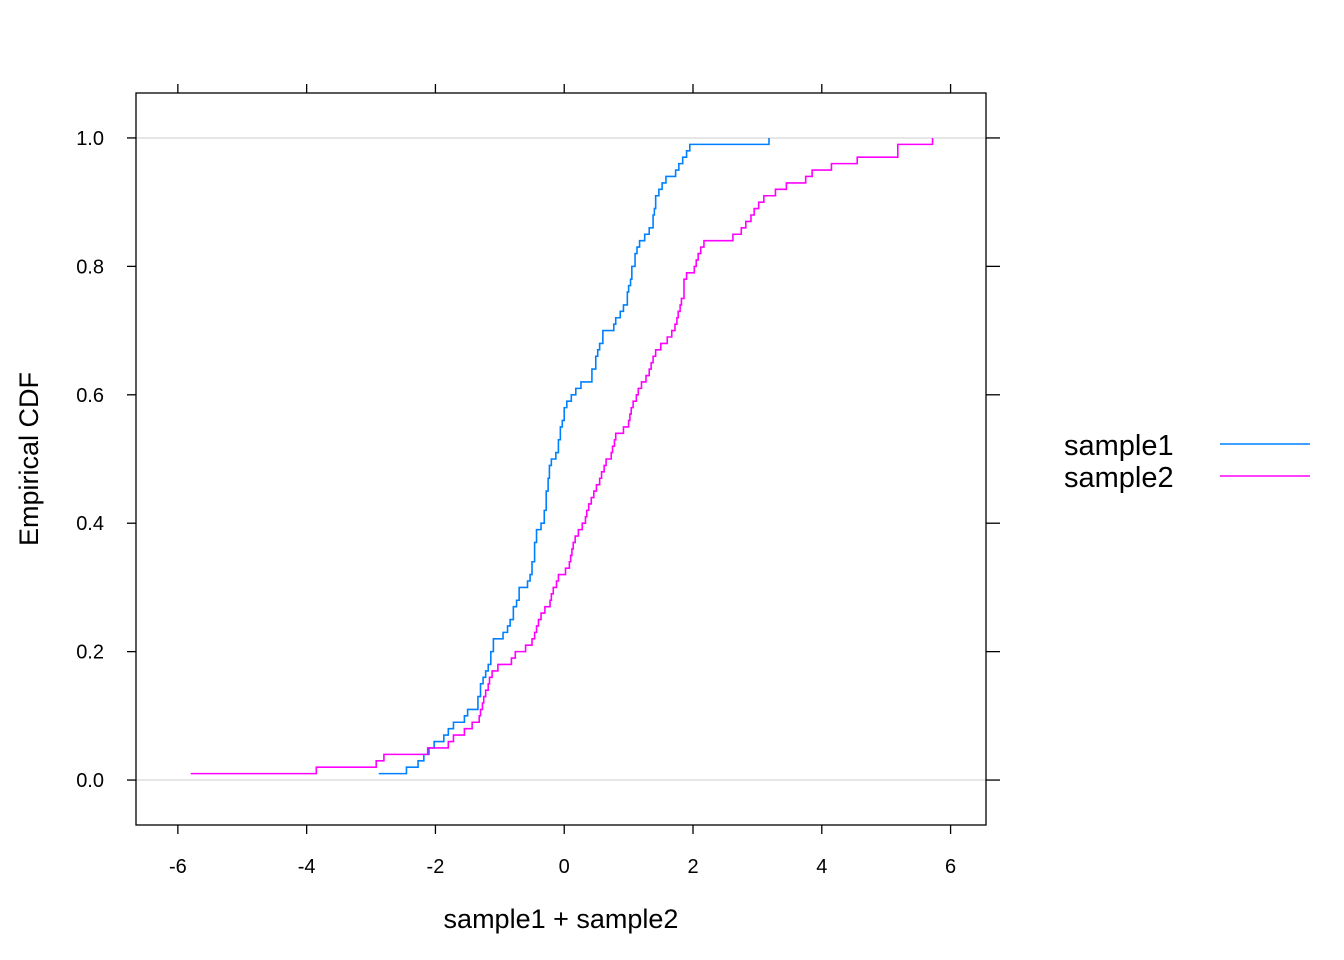 This screenshot has width=1344, height=960. What do you see at coordinates (1119, 446) in the screenshot?
I see `legend-label-sample1: sample1` at bounding box center [1119, 446].